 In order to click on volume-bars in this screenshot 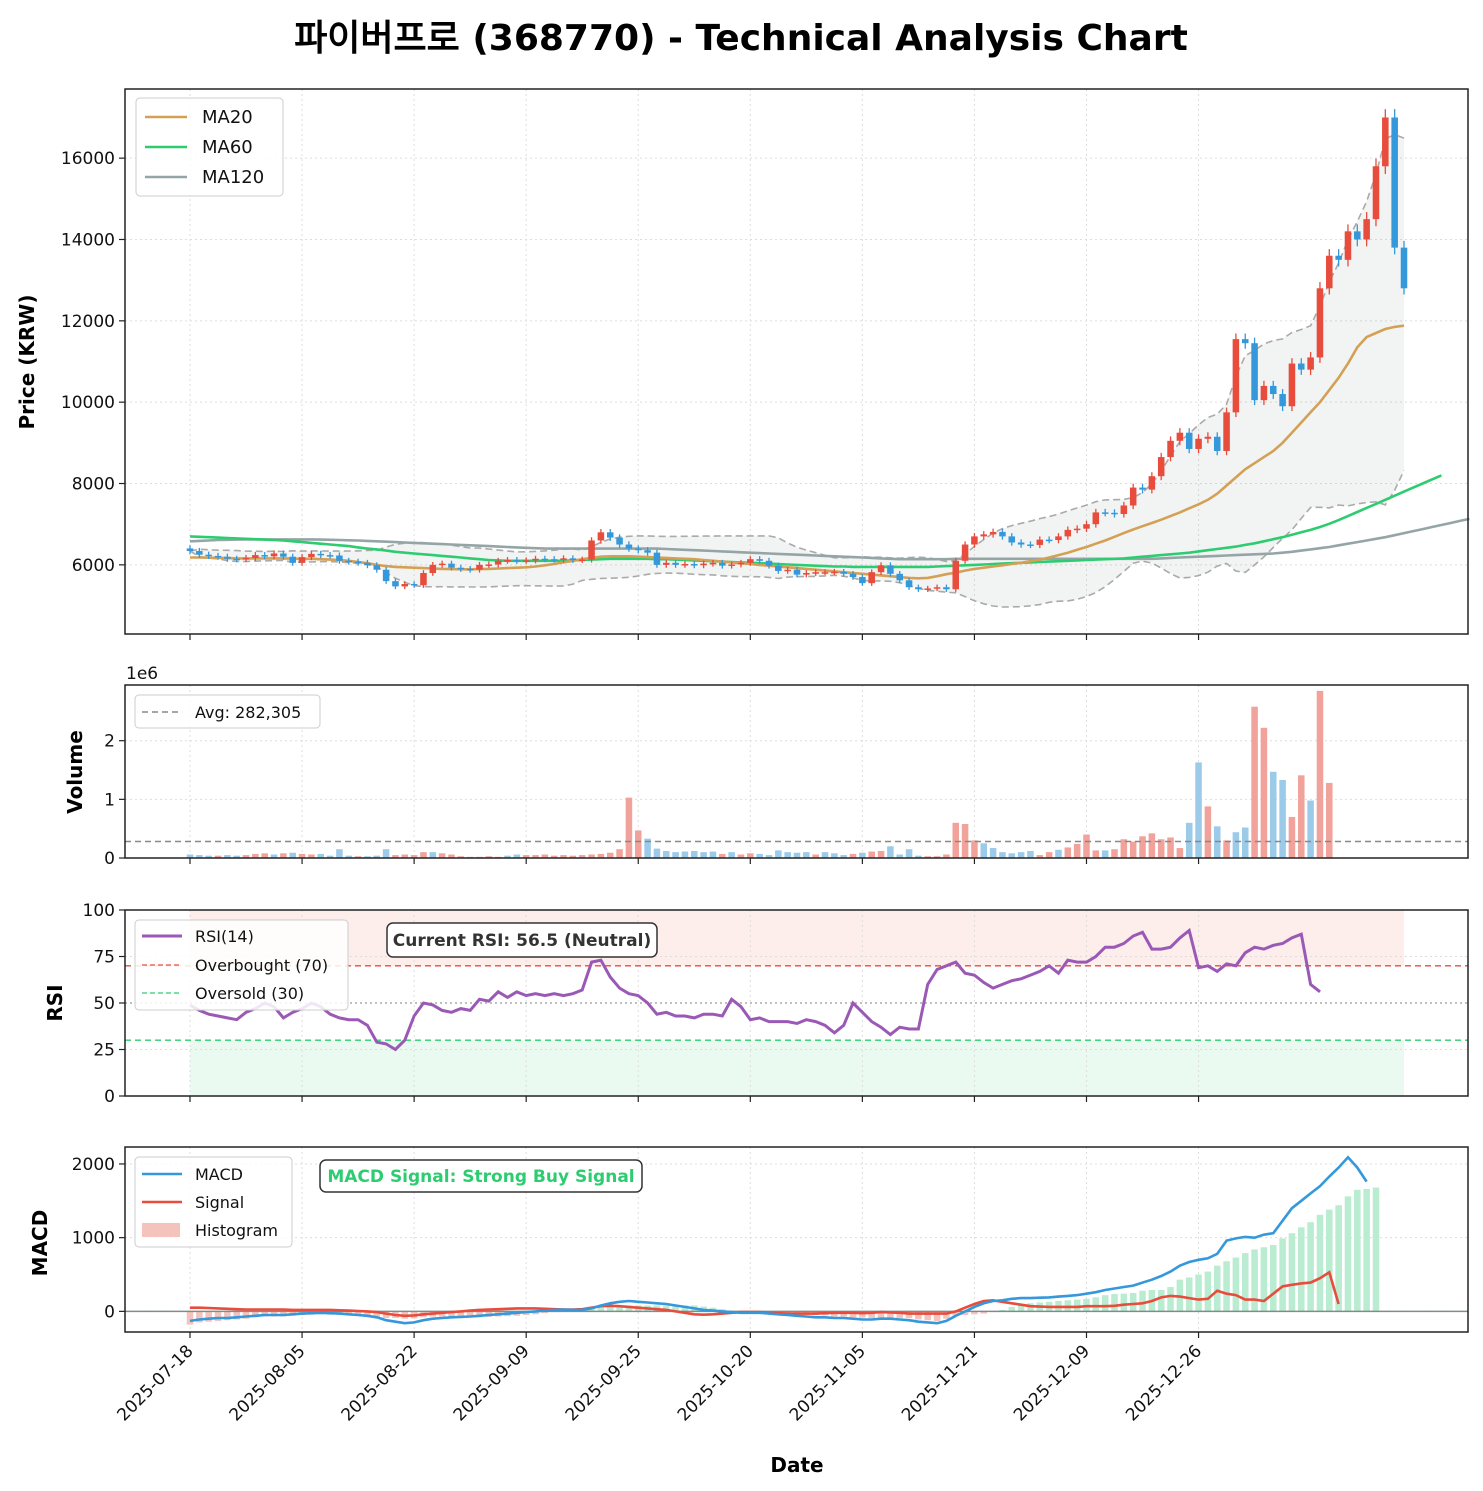, I will do `click(759, 774)`.